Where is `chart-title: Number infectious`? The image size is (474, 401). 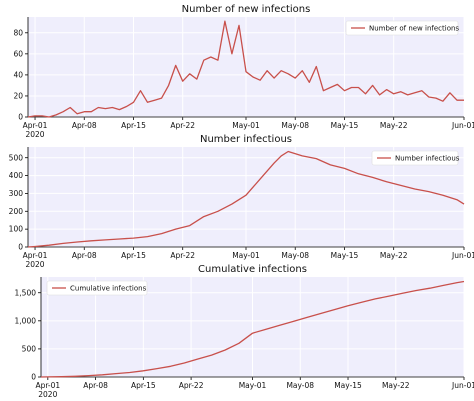
chart-title: Number infectious is located at coordinates (246, 139).